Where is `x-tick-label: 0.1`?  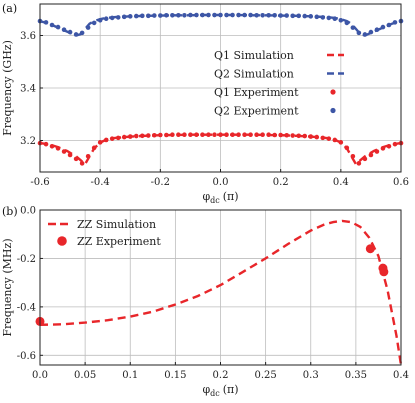
x-tick-label: 0.1 is located at coordinates (130, 375).